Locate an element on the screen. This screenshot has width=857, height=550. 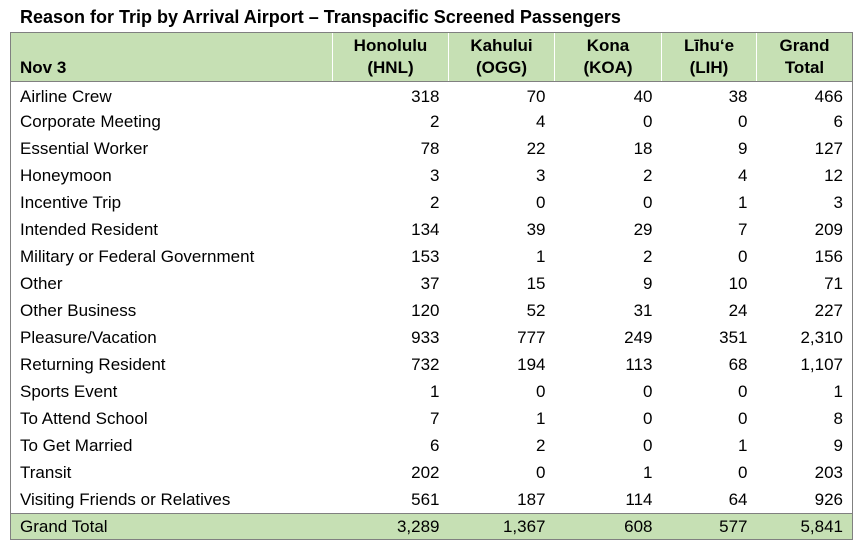
table-cell: 12 is located at coordinates (804, 176).